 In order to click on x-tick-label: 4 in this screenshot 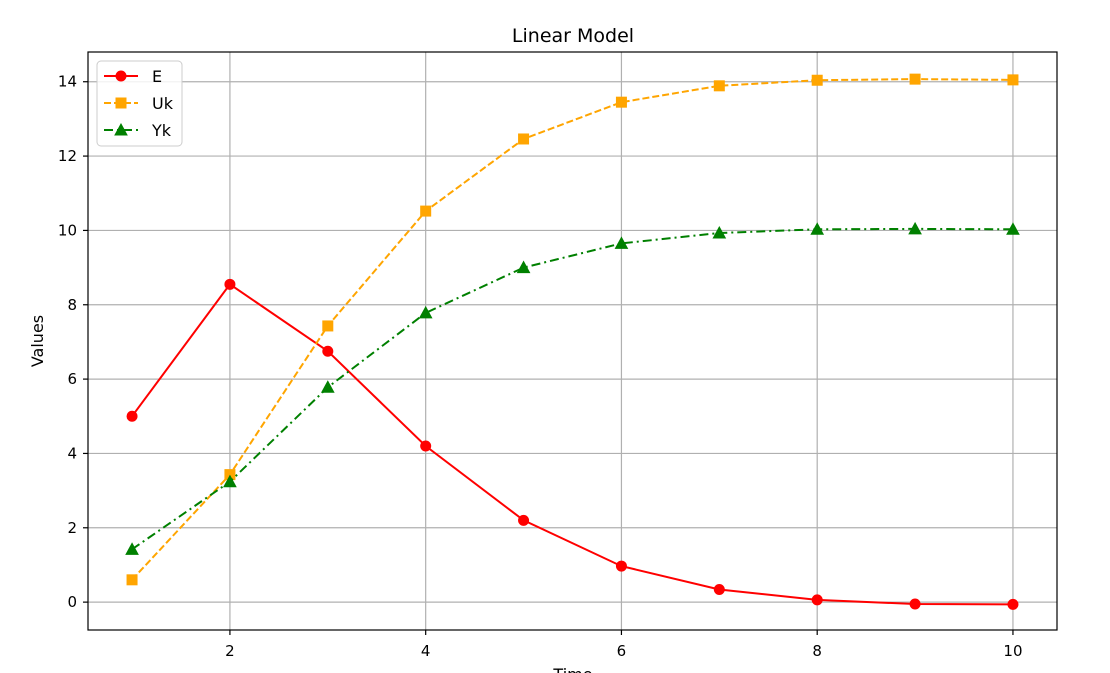, I will do `click(426, 651)`.